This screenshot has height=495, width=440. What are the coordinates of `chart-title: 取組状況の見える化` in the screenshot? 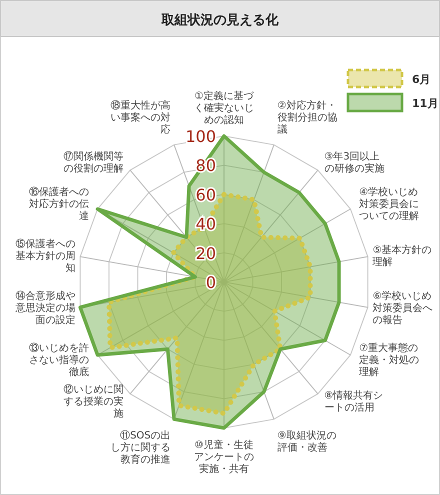 It's located at (220, 20).